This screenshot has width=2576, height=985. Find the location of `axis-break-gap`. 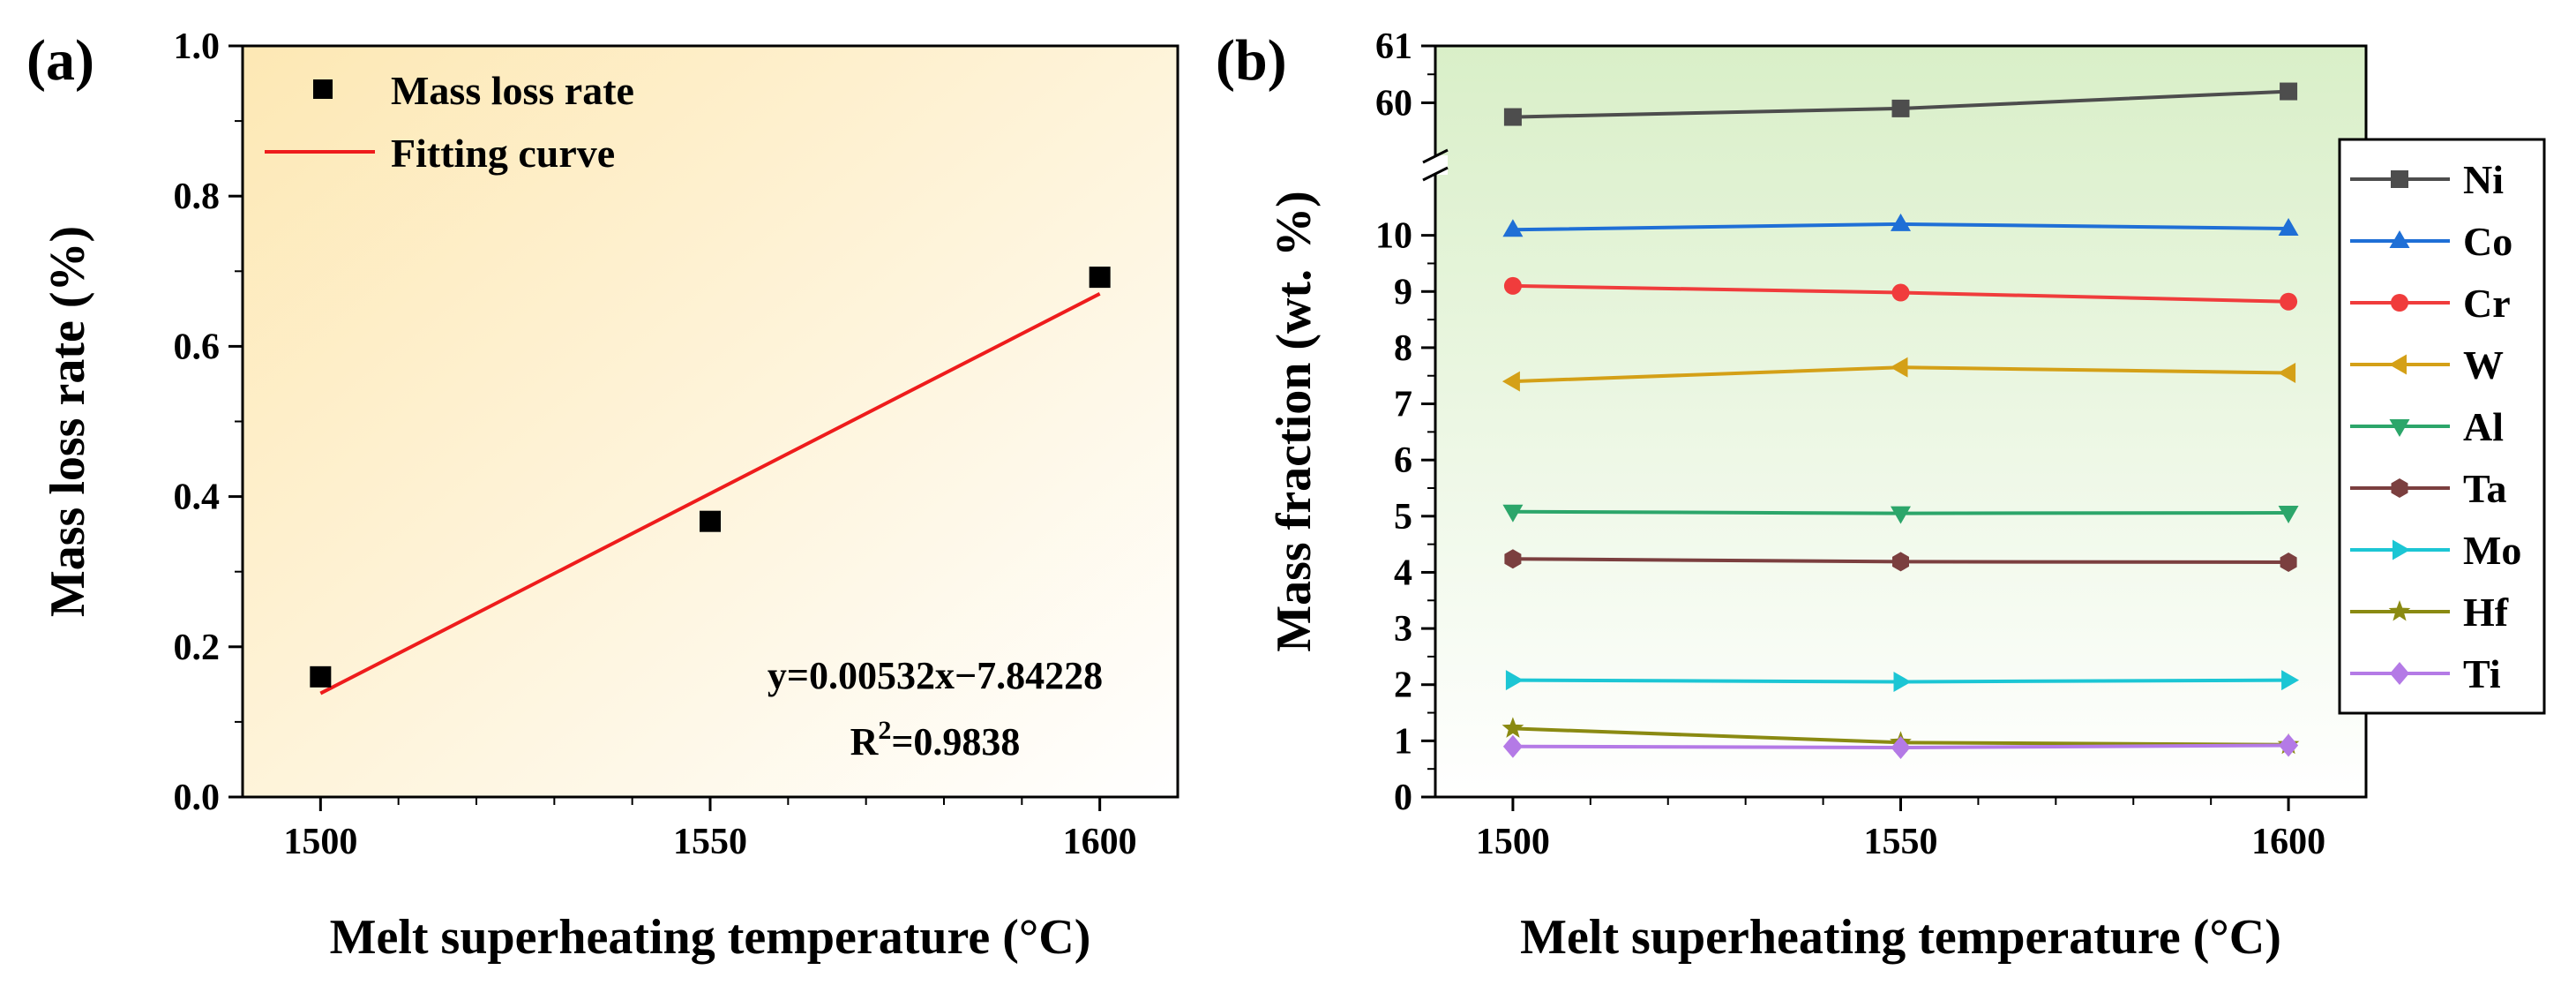

axis-break-gap is located at coordinates (1436, 165).